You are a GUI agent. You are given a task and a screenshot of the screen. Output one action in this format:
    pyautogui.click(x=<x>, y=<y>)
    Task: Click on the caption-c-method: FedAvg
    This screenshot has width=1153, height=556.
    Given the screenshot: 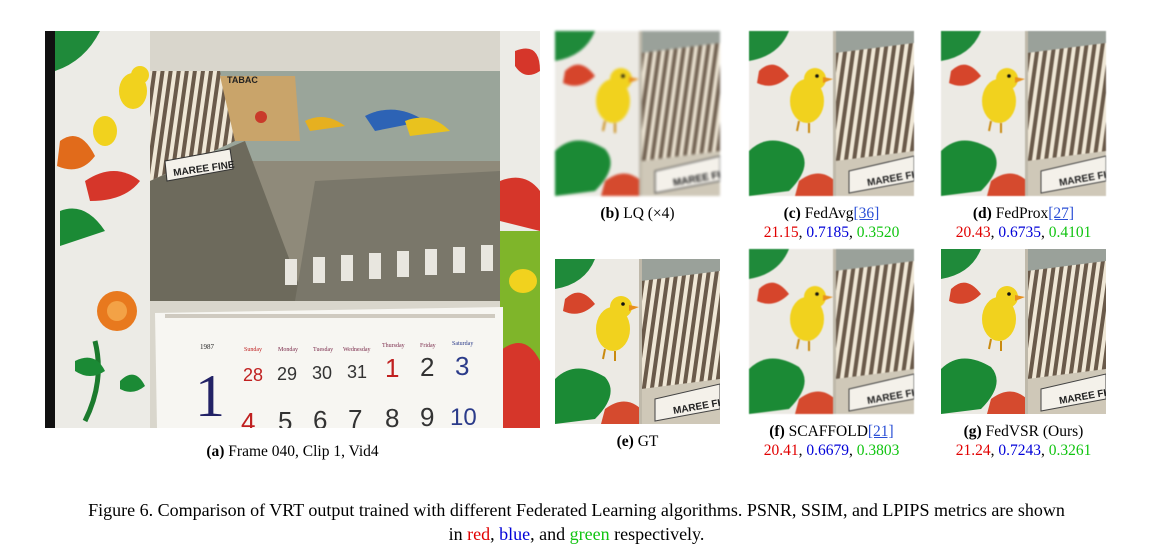 What is the action you would take?
    pyautogui.click(x=829, y=213)
    